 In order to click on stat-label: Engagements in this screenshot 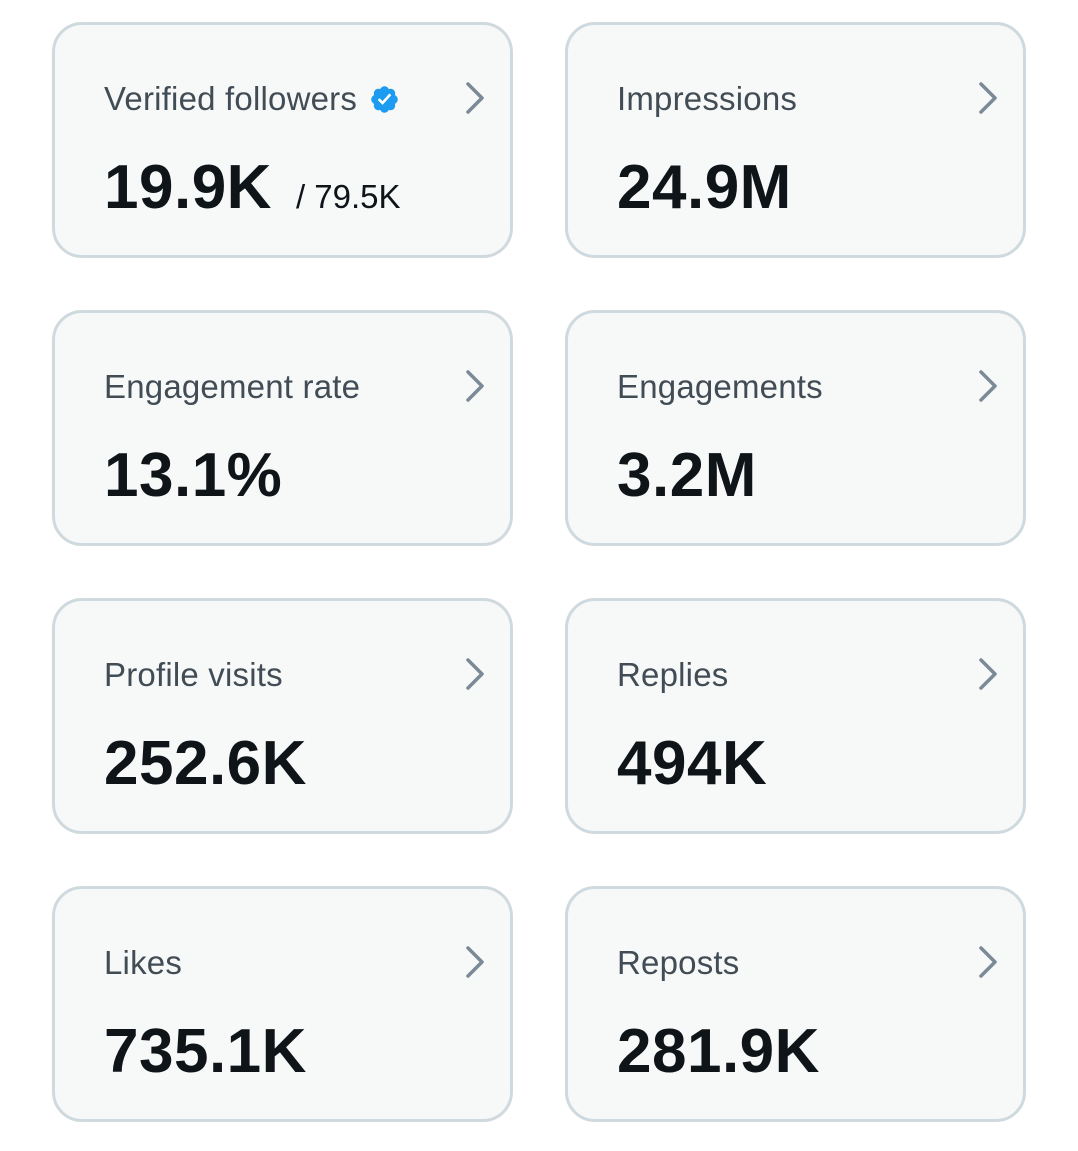, I will do `click(720, 386)`.